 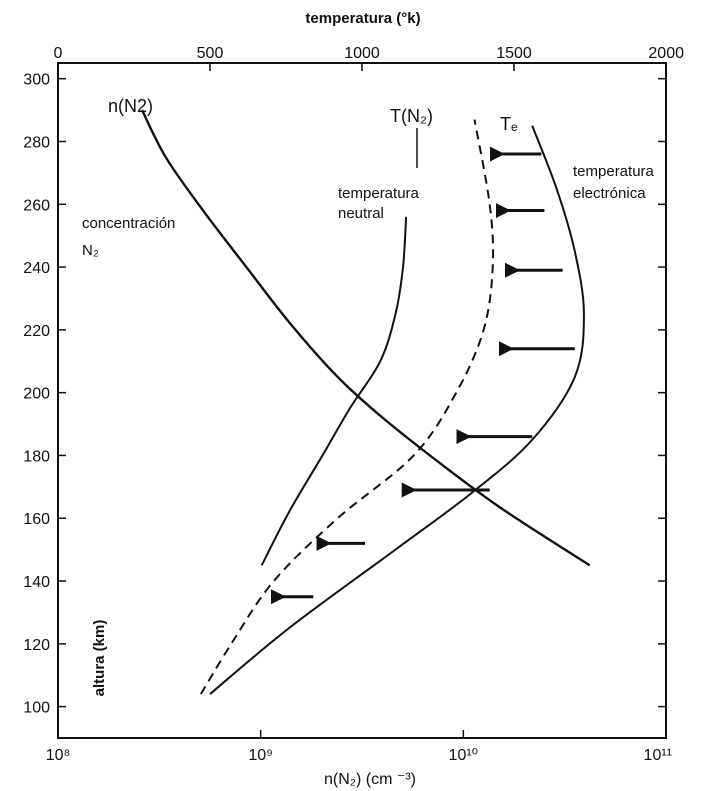 What do you see at coordinates (99, 658) in the screenshot?
I see `left-axis-title: altura (km)` at bounding box center [99, 658].